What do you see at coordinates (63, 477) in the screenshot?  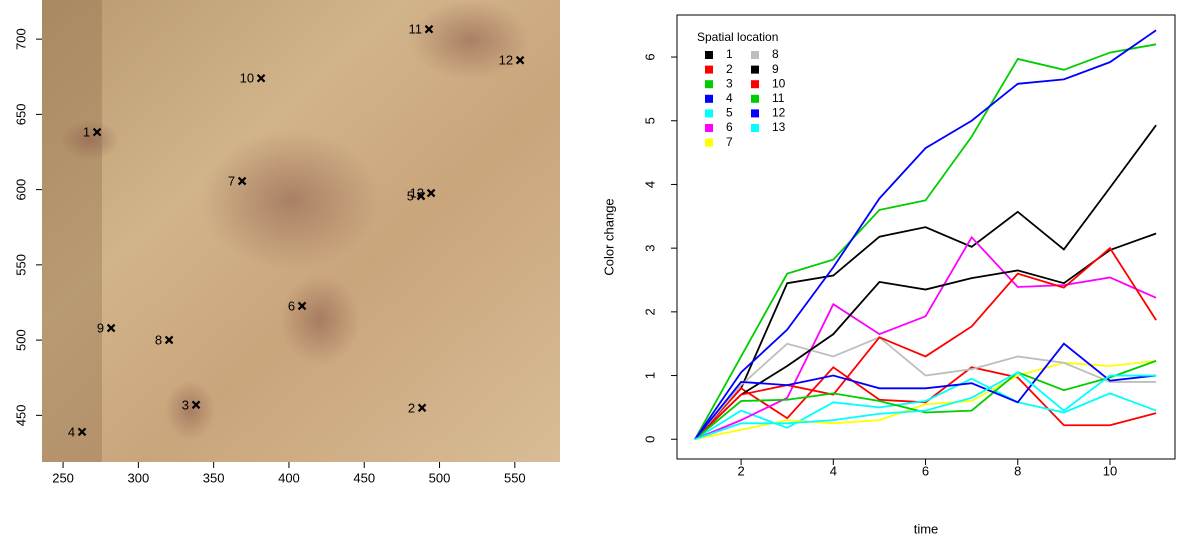 I see `x-tick-label: 250` at bounding box center [63, 477].